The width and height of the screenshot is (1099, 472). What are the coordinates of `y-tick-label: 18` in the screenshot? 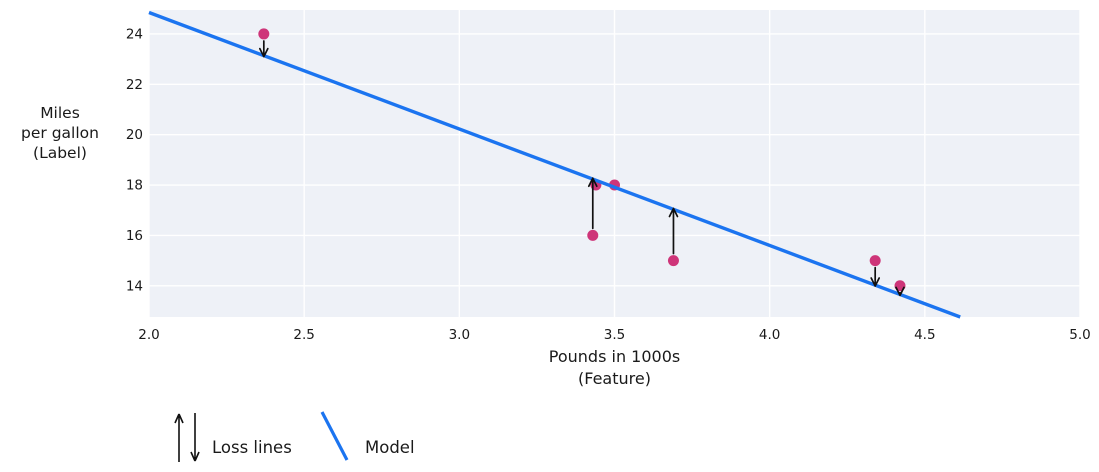 It's located at (134, 186).